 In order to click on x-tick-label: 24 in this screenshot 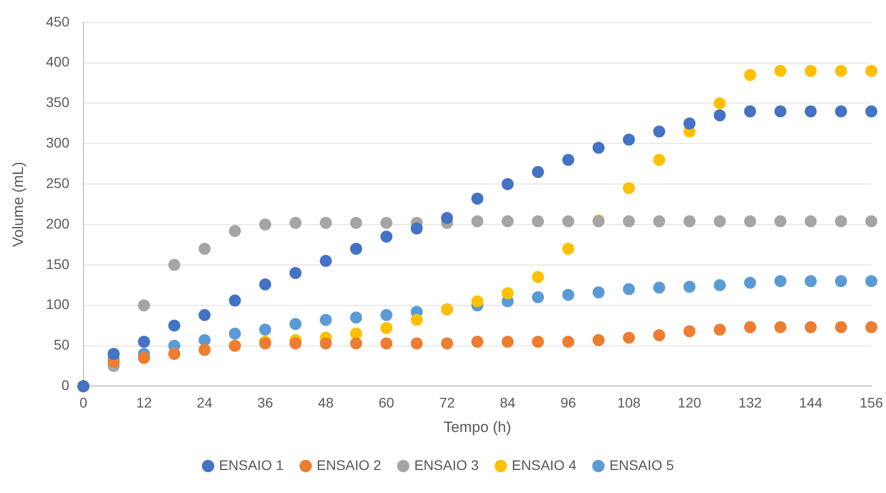, I will do `click(204, 402)`.